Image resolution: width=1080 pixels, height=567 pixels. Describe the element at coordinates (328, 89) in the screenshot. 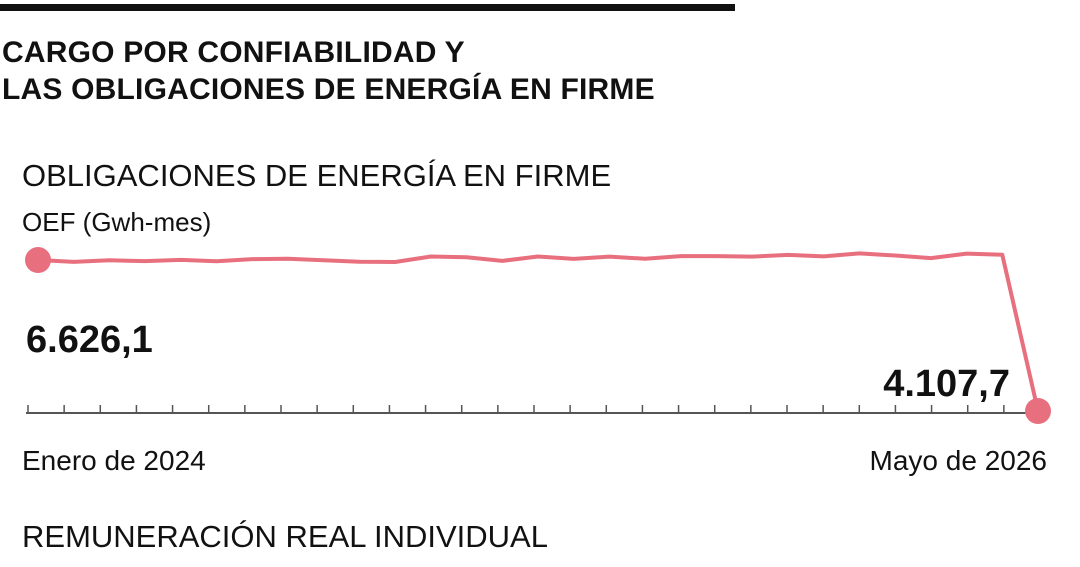

I see `main-title-line2: LAS OBLIGACIONES DE ENERGÍA EN FIRME` at that location.